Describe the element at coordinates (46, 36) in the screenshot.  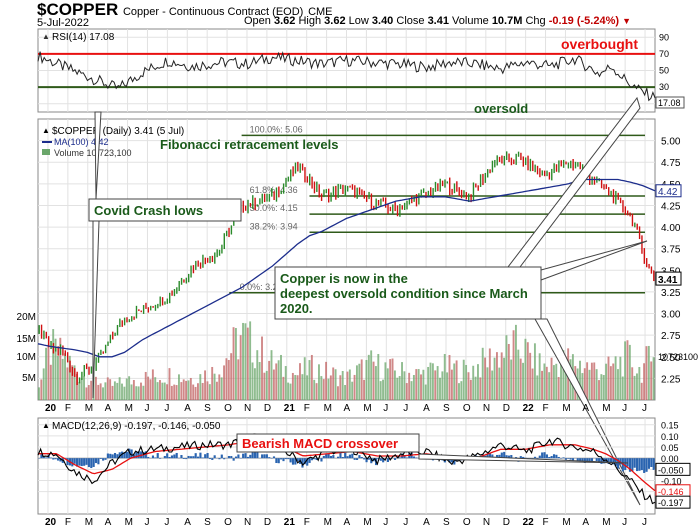
I see `rsi-marker-icon: ▲` at that location.